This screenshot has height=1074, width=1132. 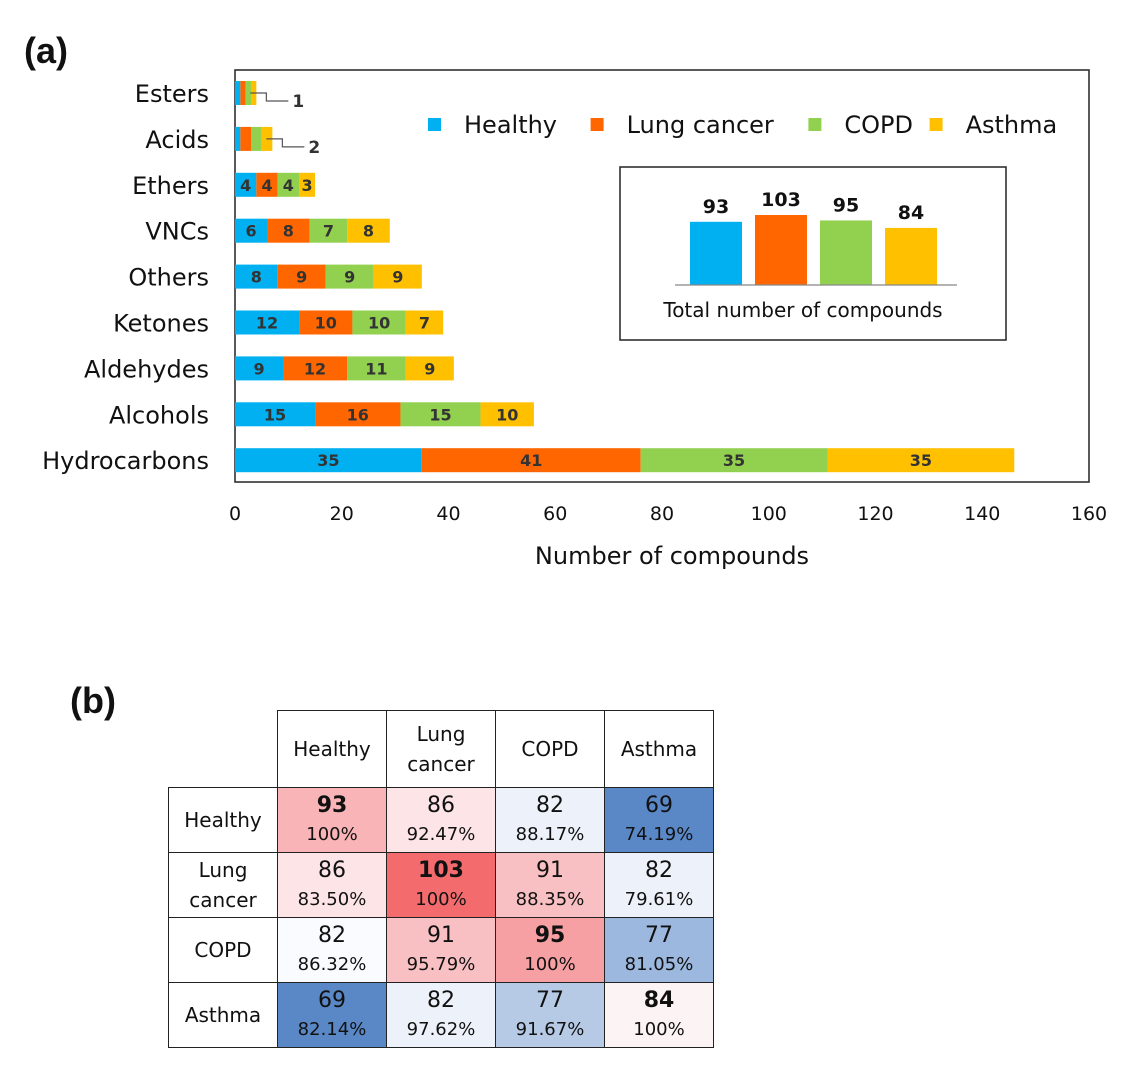 I want to click on x-tick-label: 160, so click(x=1089, y=514).